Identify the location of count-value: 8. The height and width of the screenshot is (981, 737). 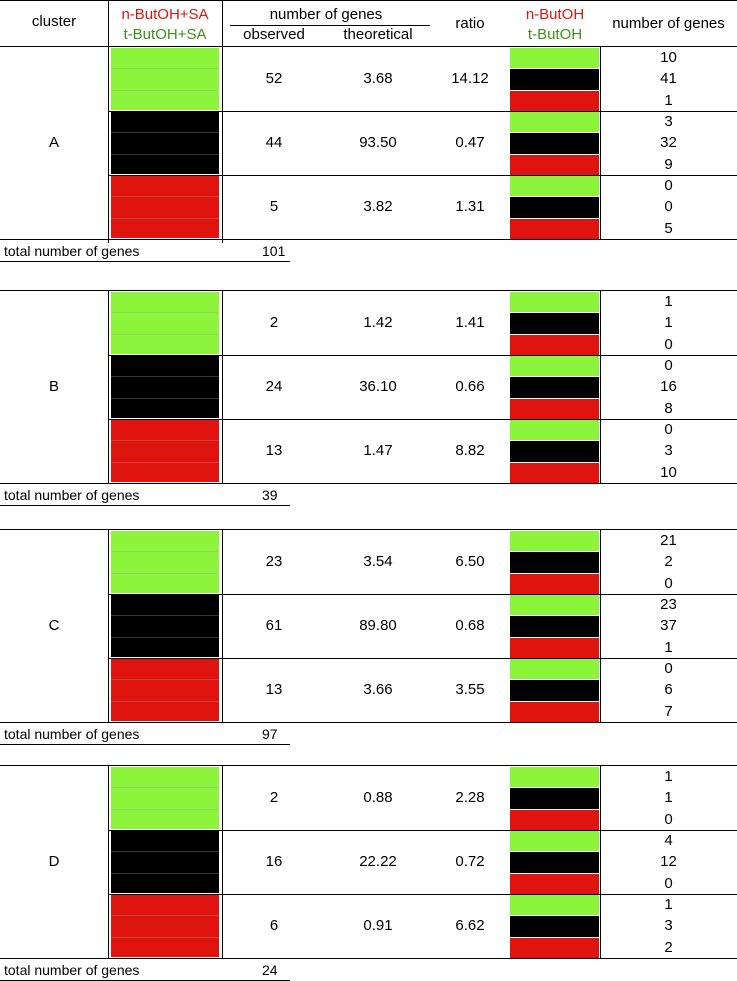
(668, 408).